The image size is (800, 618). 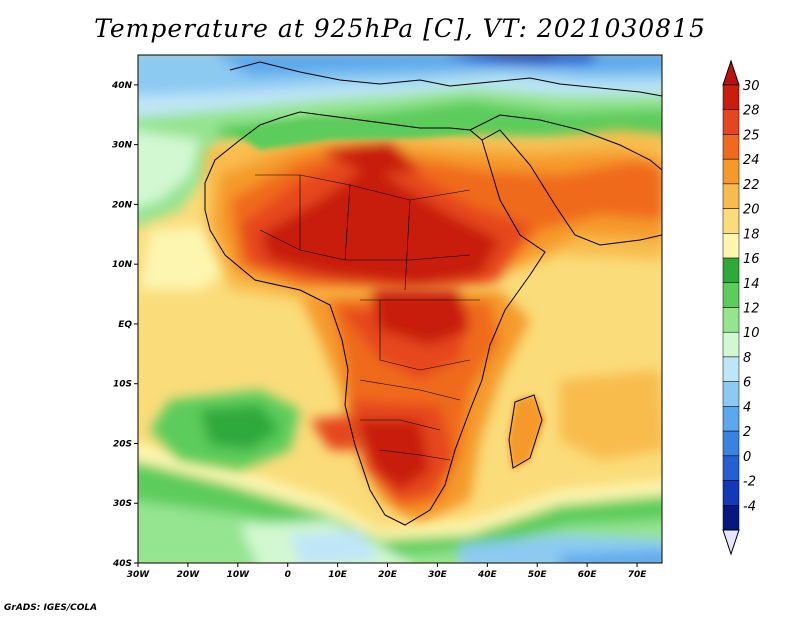 What do you see at coordinates (487, 575) in the screenshot?
I see `lon-tick-label: 40E` at bounding box center [487, 575].